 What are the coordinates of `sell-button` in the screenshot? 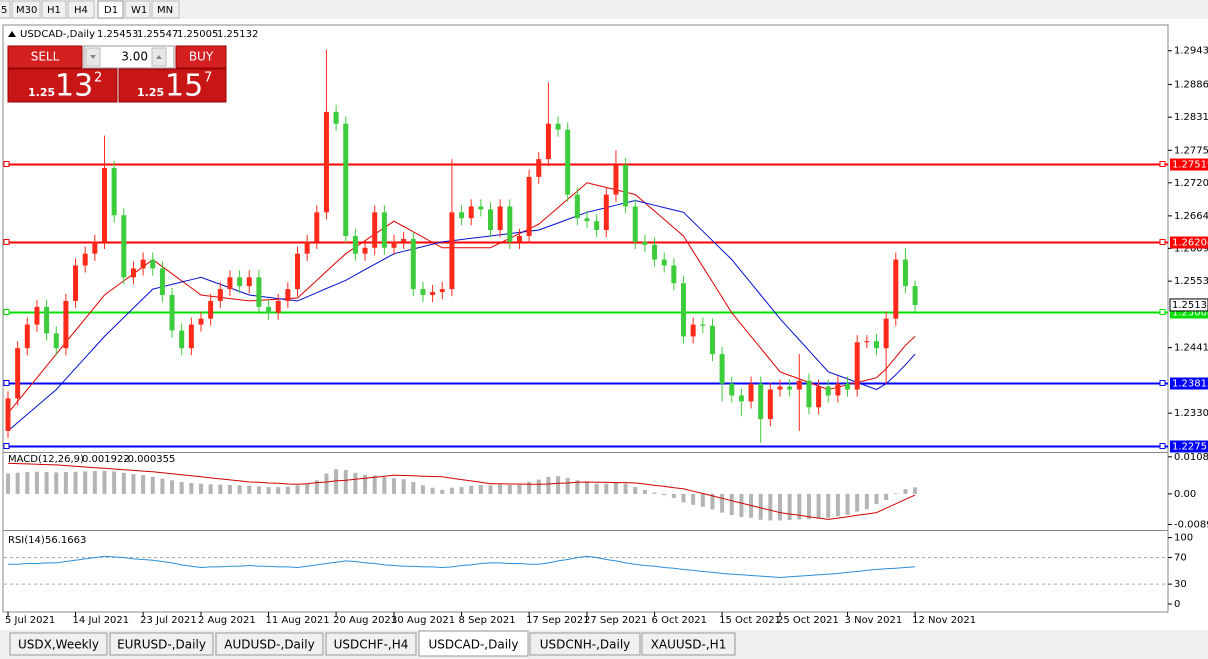 It's located at (45, 57).